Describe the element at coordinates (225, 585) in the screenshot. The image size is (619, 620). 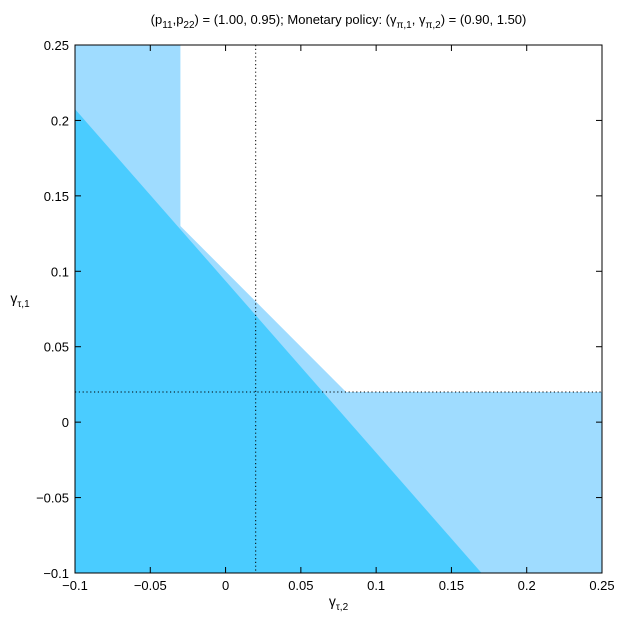
I see `x-tick-label: 0` at that location.